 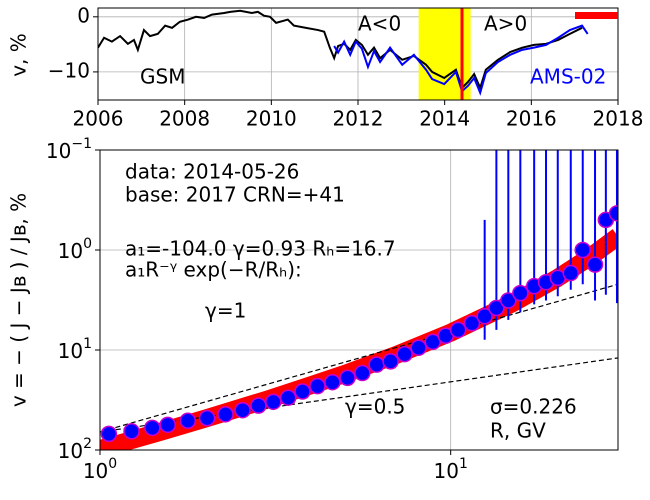 What do you see at coordinates (463, 464) in the screenshot?
I see `x-tick-label-exponent: 1` at bounding box center [463, 464].